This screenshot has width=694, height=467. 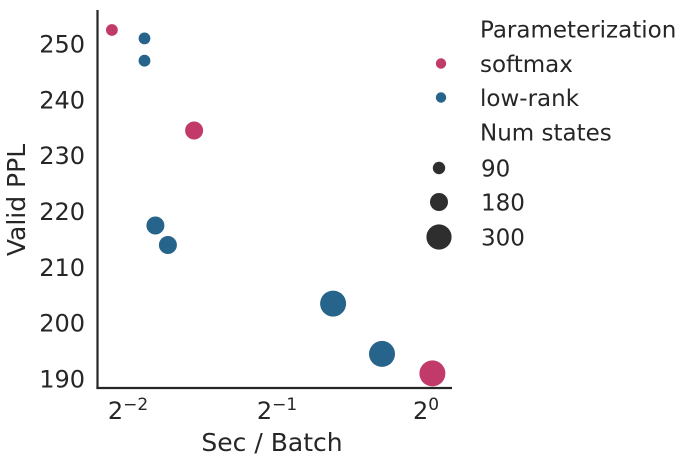 What do you see at coordinates (441, 63) in the screenshot?
I see `legend-marker-softmax-icon` at bounding box center [441, 63].